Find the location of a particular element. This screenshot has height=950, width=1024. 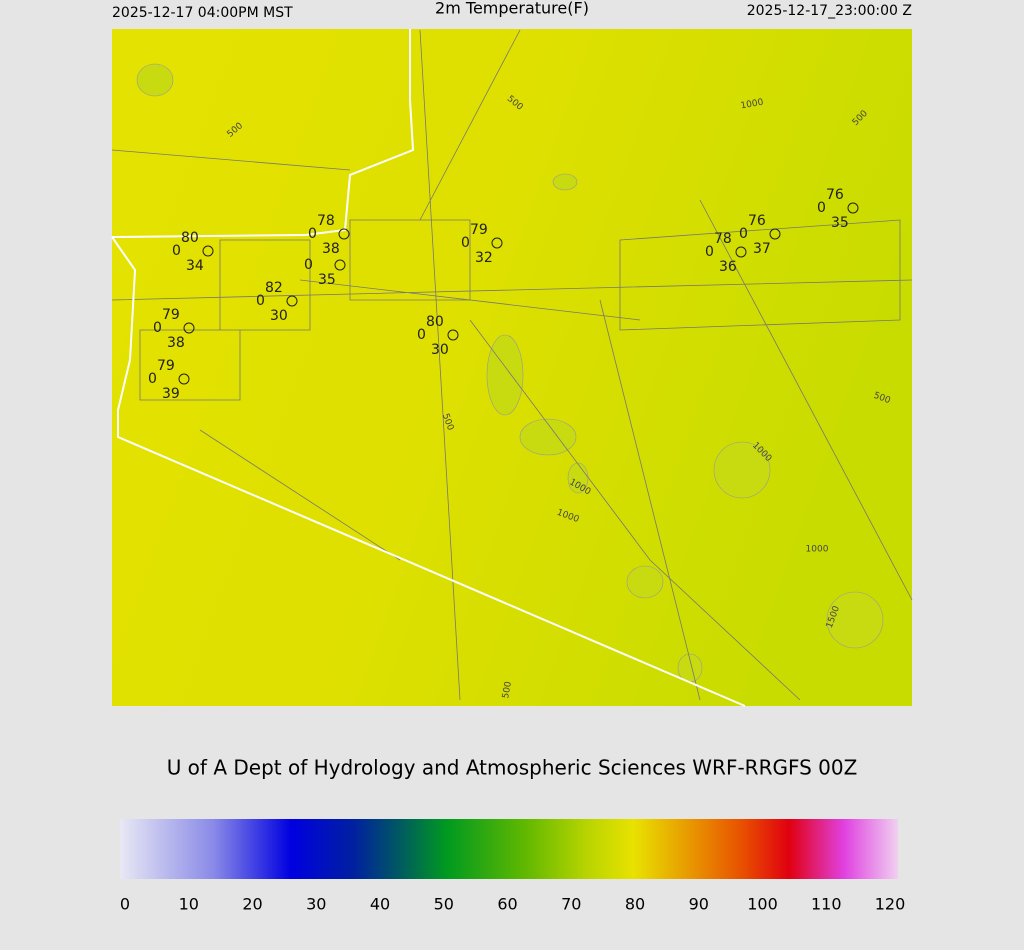

colorbar is located at coordinates (509, 849).